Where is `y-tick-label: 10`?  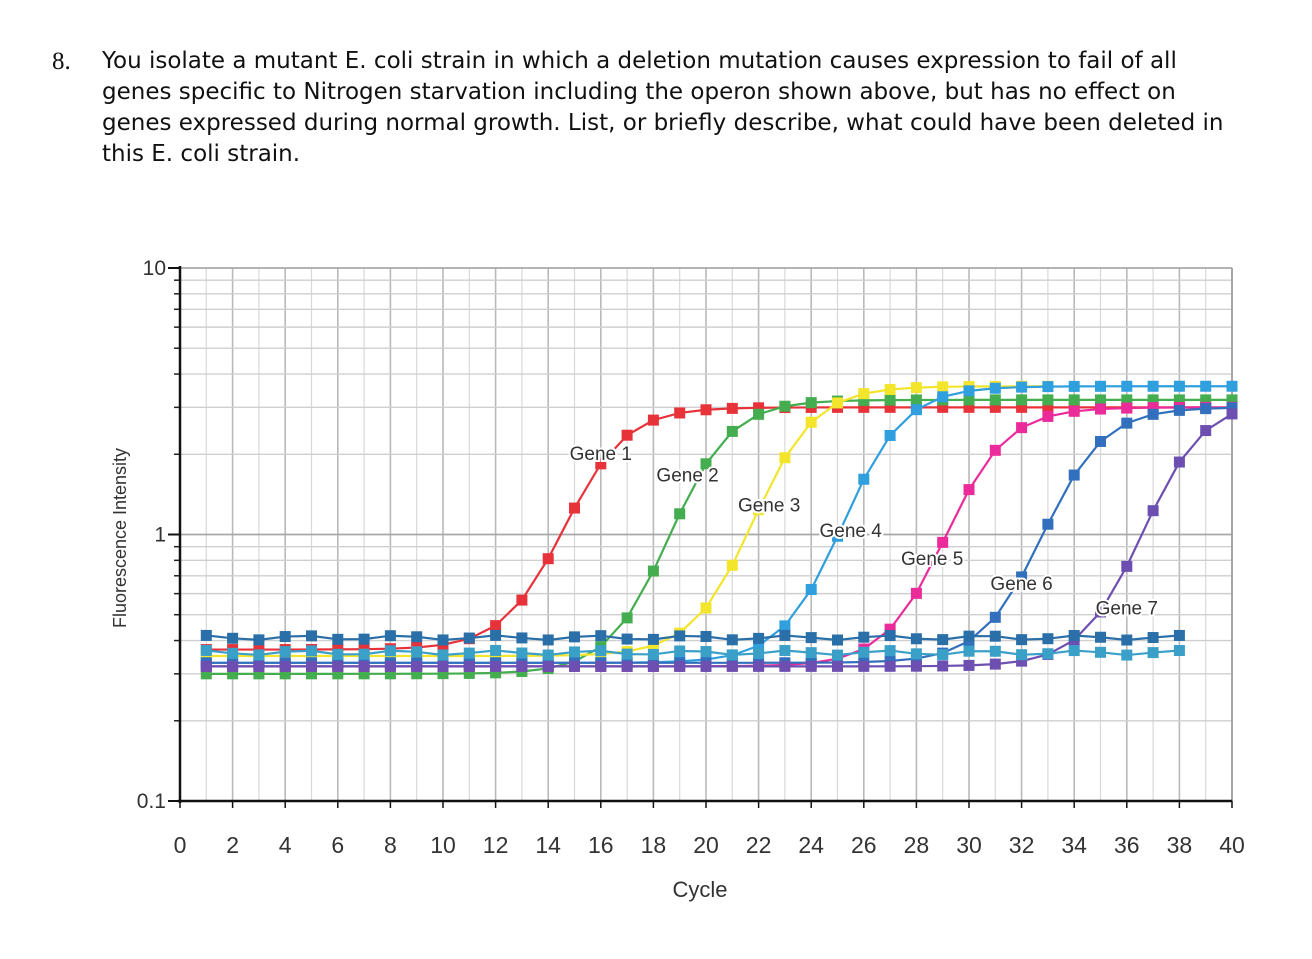 y-tick-label: 10 is located at coordinates (154, 268).